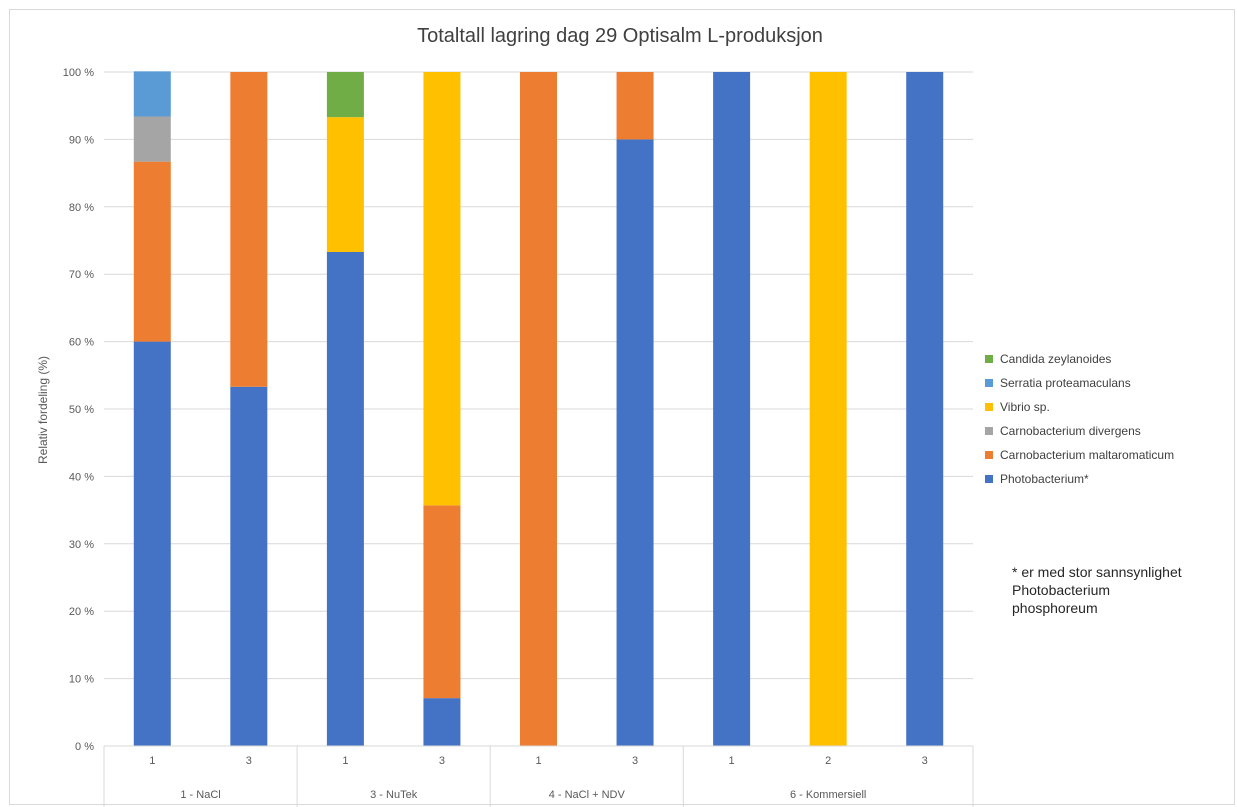  Describe the element at coordinates (1079, 407) in the screenshot. I see `legend-item: Vibrio sp.` at that location.